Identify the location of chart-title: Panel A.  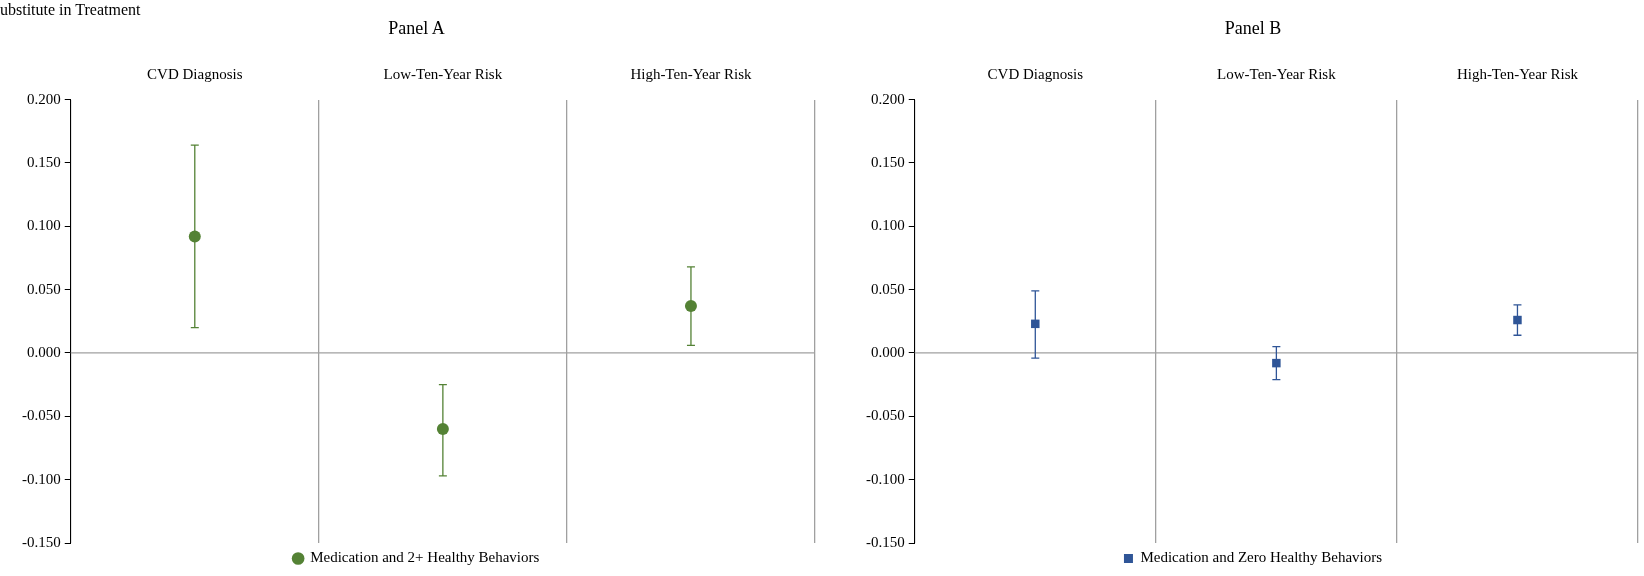
(416, 27).